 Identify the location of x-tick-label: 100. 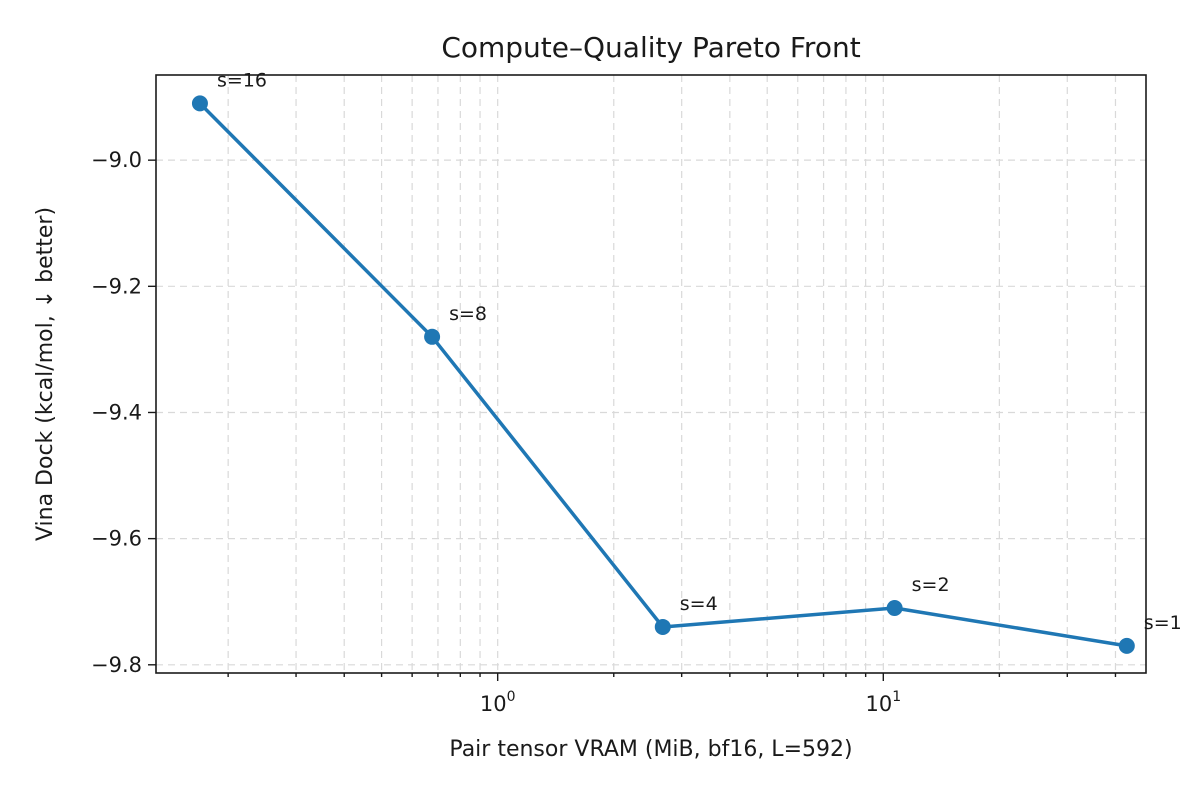
(498, 702).